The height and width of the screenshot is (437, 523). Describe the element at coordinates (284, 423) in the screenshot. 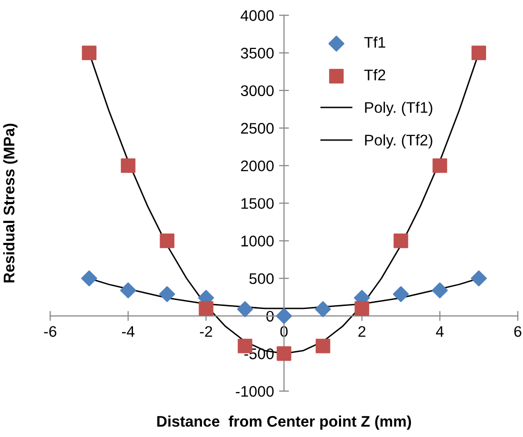

I see `x-axis-title: Distance from Center point Z (mm)` at that location.